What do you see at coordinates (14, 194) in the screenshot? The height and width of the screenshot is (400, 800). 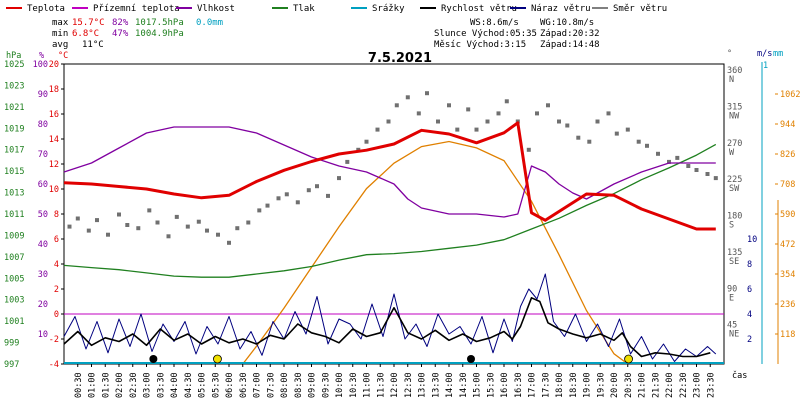 I see `hpa-tick-label: 1013` at bounding box center [14, 194].